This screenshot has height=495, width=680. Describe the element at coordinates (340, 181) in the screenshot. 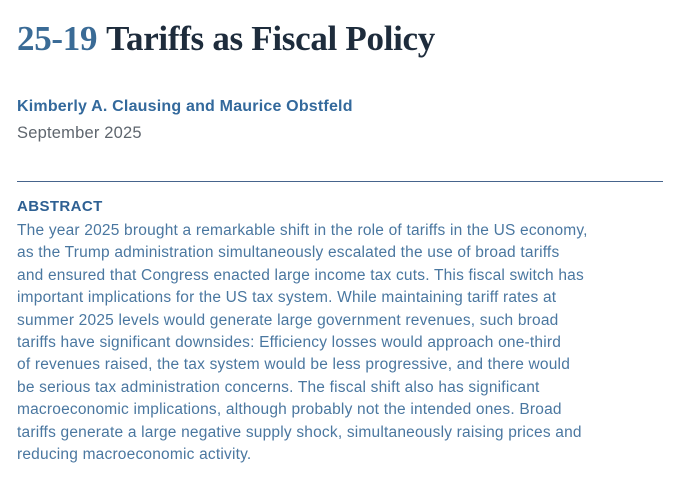

I see `divider` at that location.